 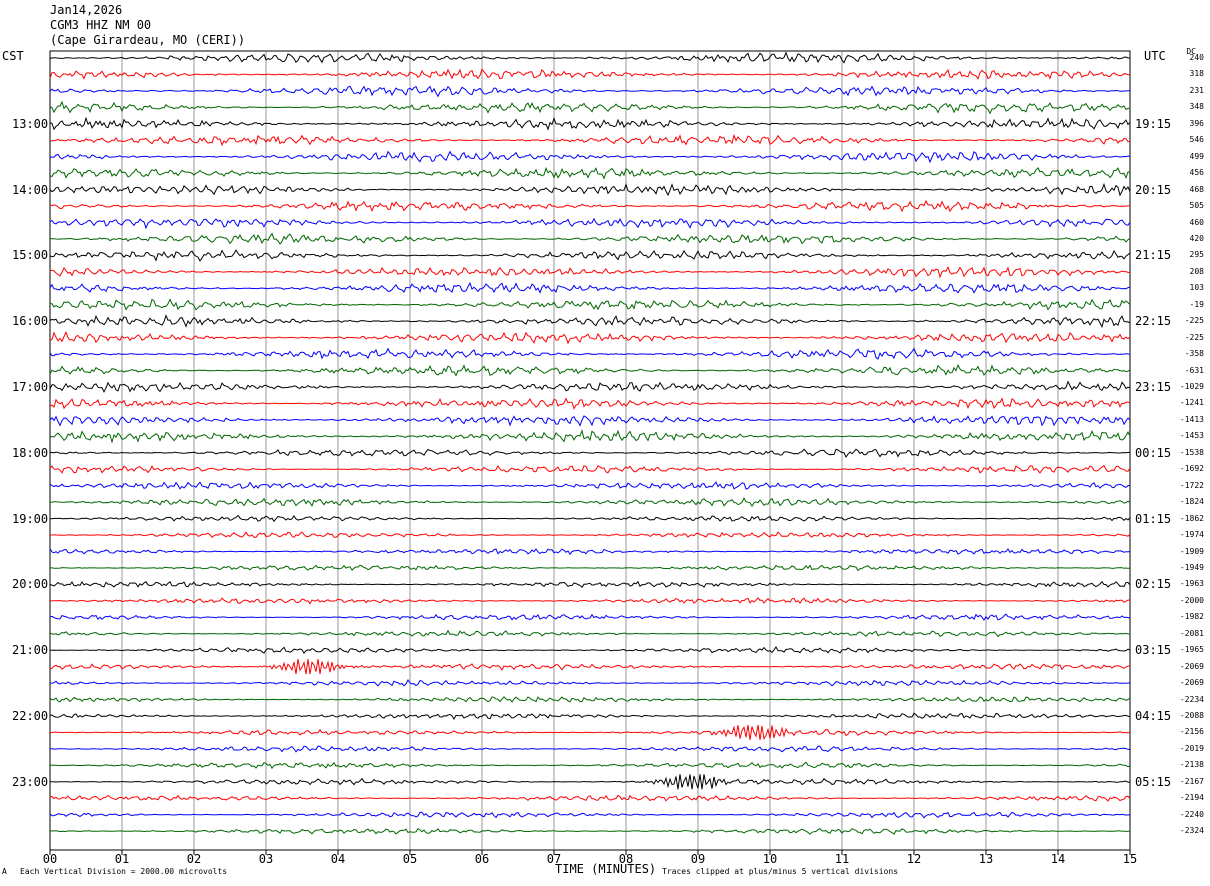 What do you see at coordinates (554, 859) in the screenshot?
I see `x-tick-label: 07` at bounding box center [554, 859].